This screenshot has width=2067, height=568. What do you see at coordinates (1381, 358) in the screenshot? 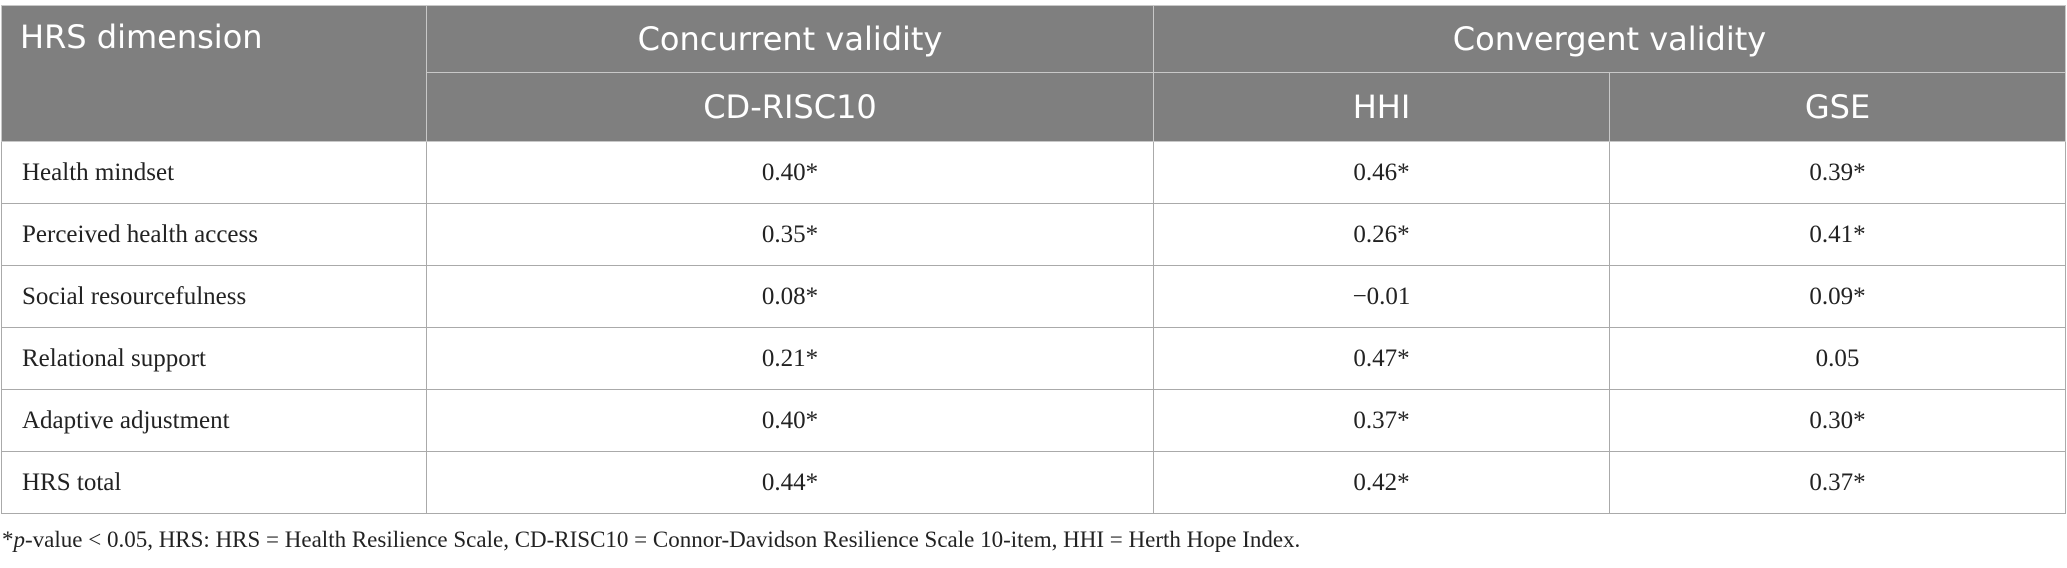
I see `table-cell: 0.47*` at bounding box center [1381, 358].